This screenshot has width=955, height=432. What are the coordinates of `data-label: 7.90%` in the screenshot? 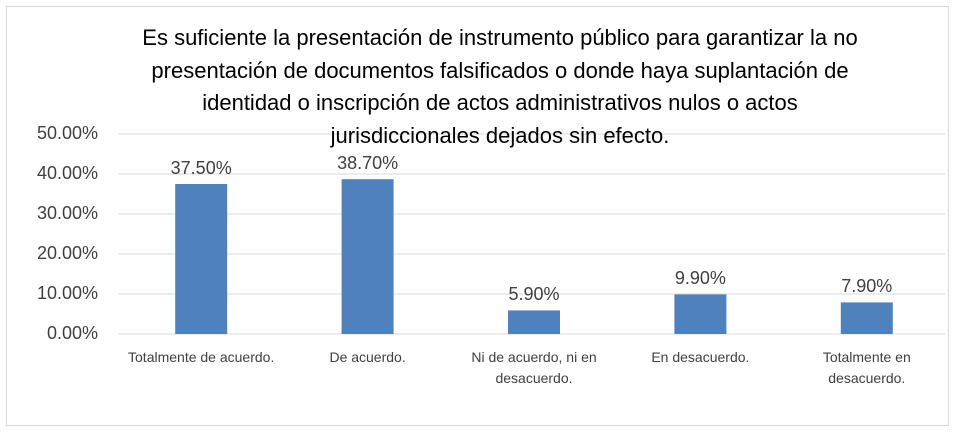 It's located at (866, 286).